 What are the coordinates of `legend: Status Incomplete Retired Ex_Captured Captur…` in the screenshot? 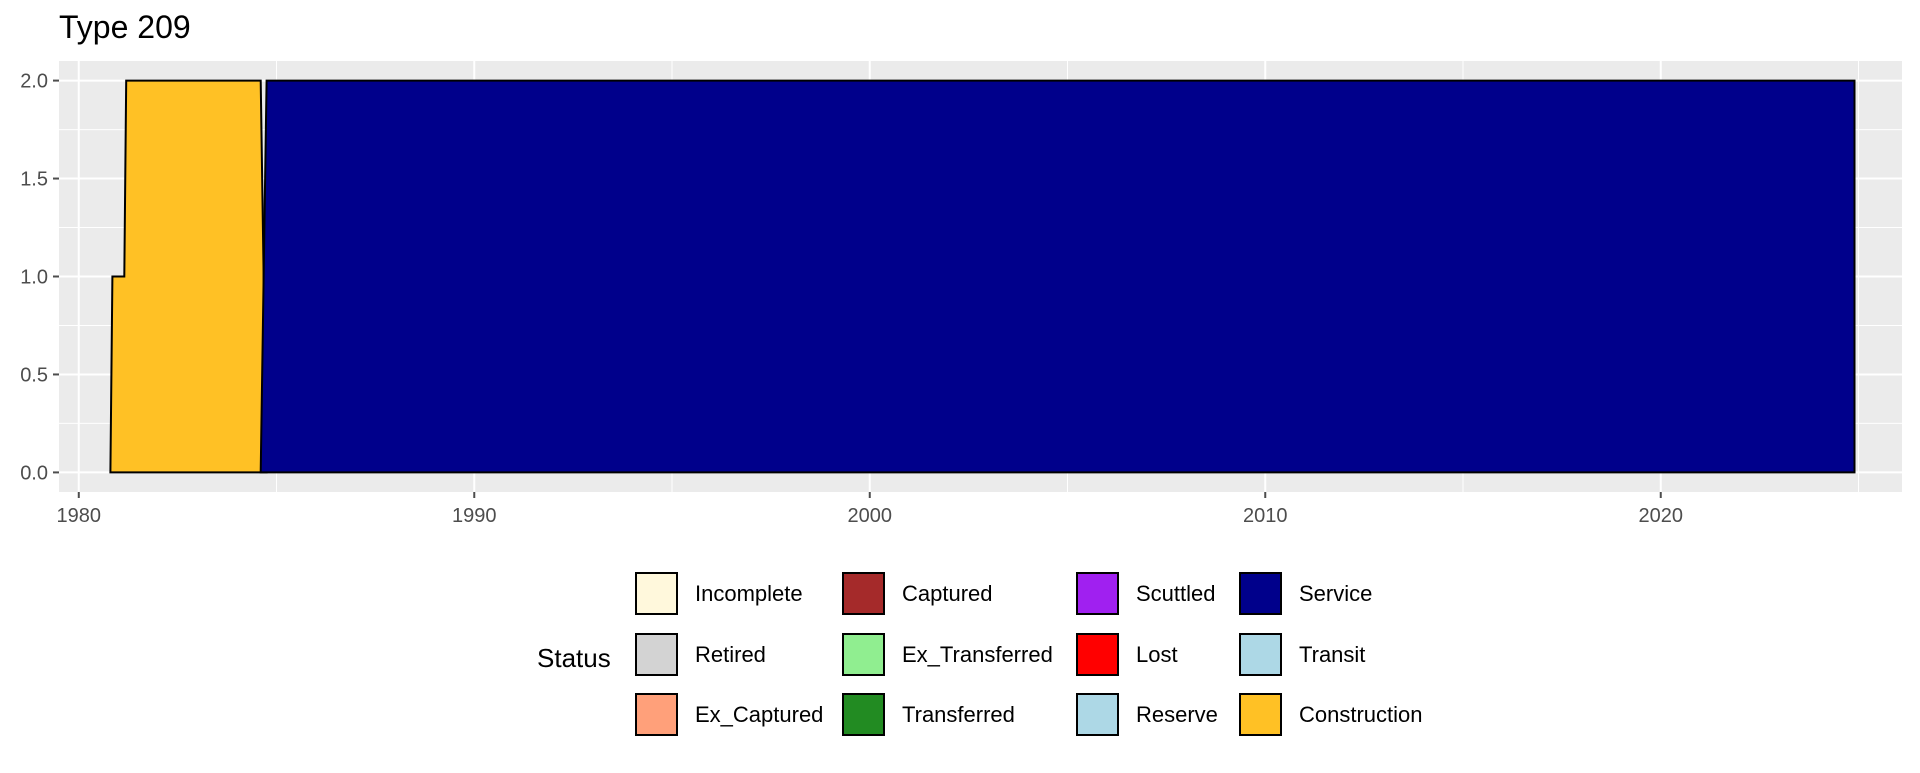 It's located at (980, 654).